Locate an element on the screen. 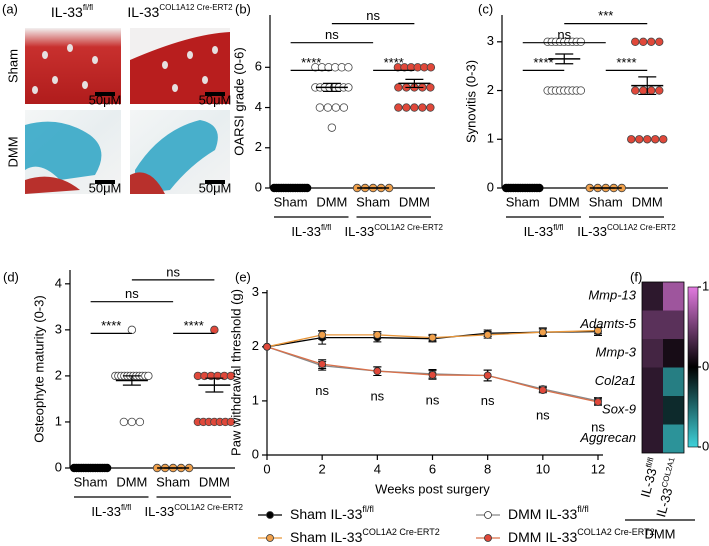 The image size is (709, 546). x-tick-label: 0 is located at coordinates (266, 468).